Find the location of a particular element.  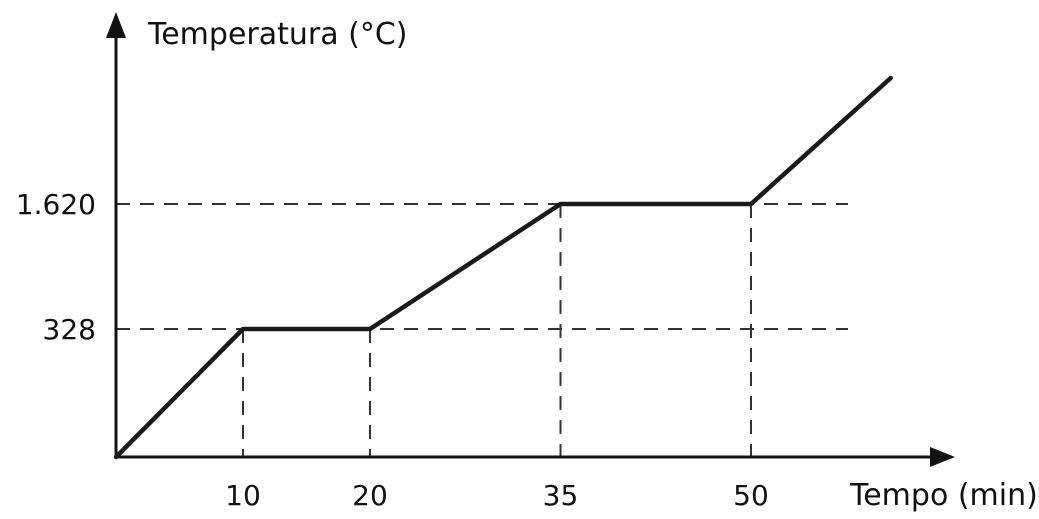

y-axis-arrow-icon is located at coordinates (116, 25).